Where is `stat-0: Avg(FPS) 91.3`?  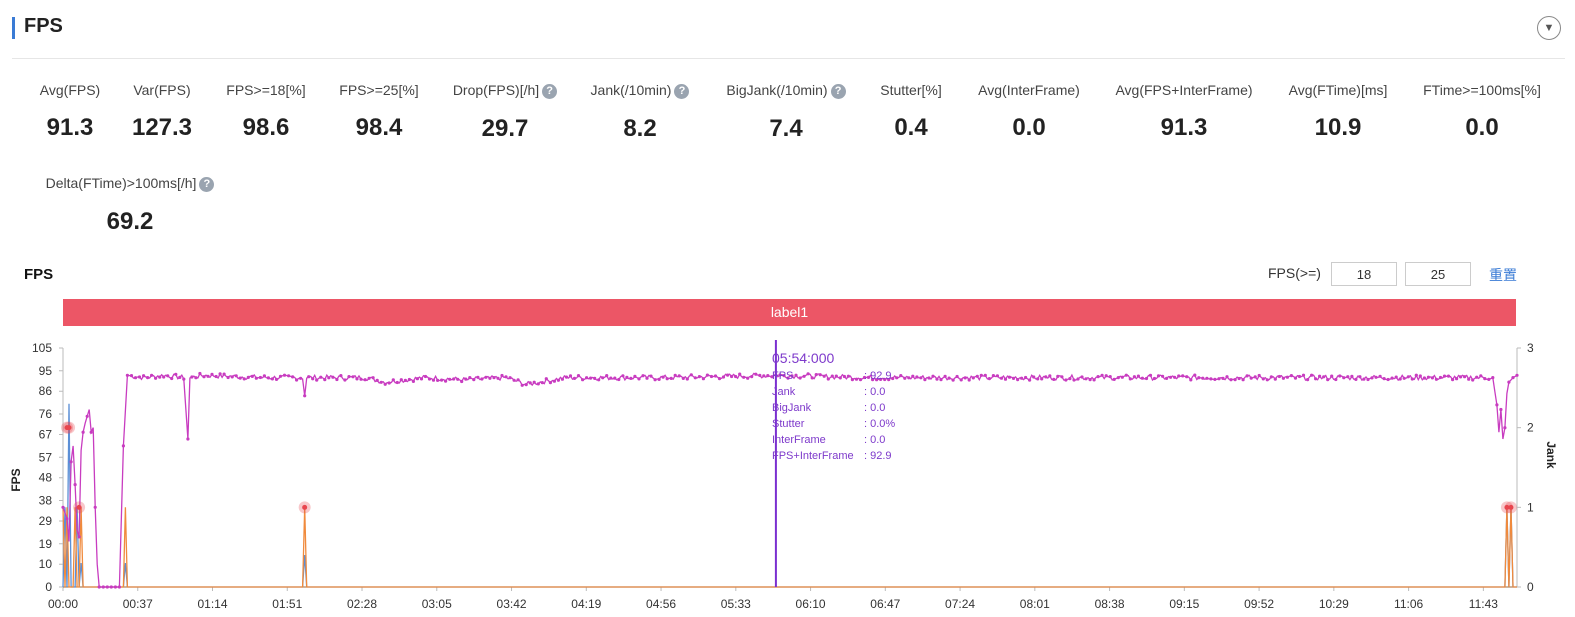 stat-0: Avg(FPS) 91.3 is located at coordinates (95, 112).